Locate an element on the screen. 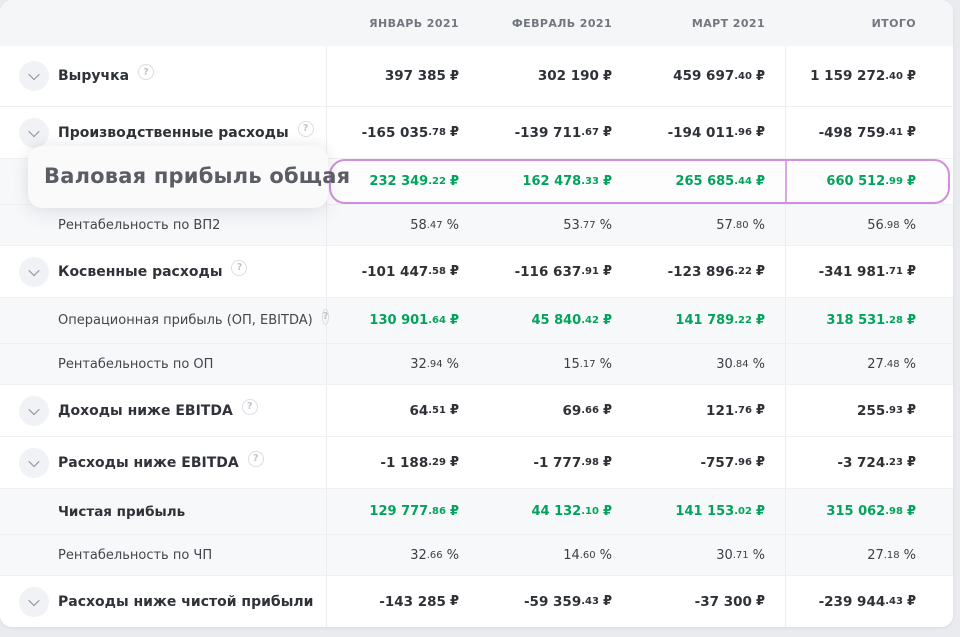 The width and height of the screenshot is (960, 637). value-integer: -139 711 is located at coordinates (548, 132).